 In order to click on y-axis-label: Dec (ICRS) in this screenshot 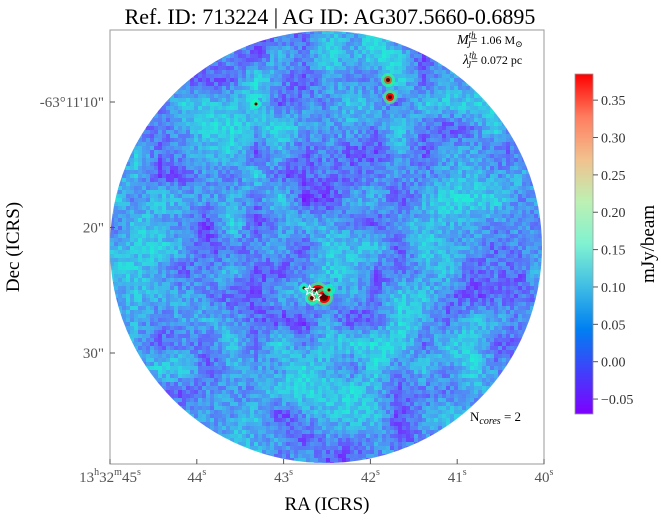, I will do `click(13, 247)`.